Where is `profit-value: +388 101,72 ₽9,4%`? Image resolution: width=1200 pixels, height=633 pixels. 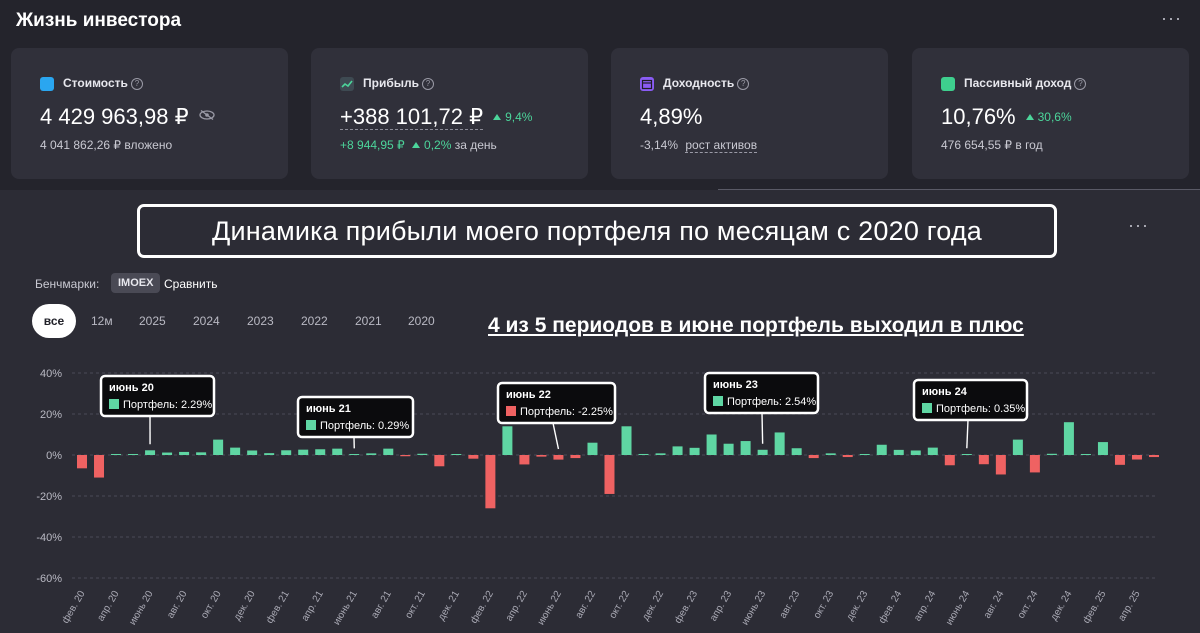 profit-value: +388 101,72 ₽9,4% is located at coordinates (436, 117).